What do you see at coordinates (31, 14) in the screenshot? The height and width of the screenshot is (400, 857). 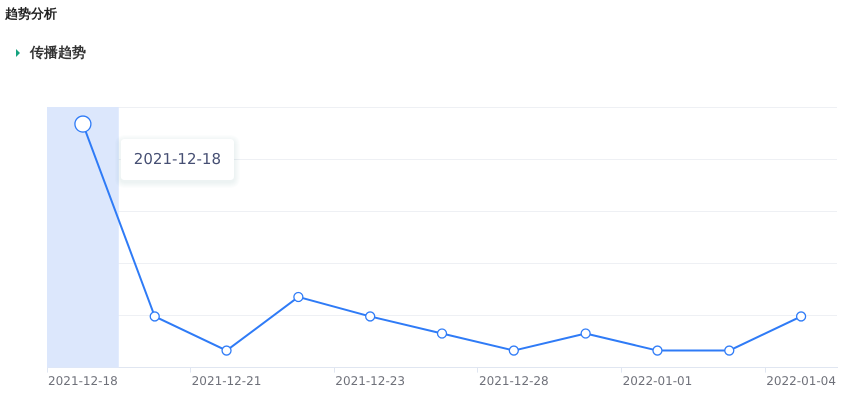 I see `chart-title: 趋势分析` at bounding box center [31, 14].